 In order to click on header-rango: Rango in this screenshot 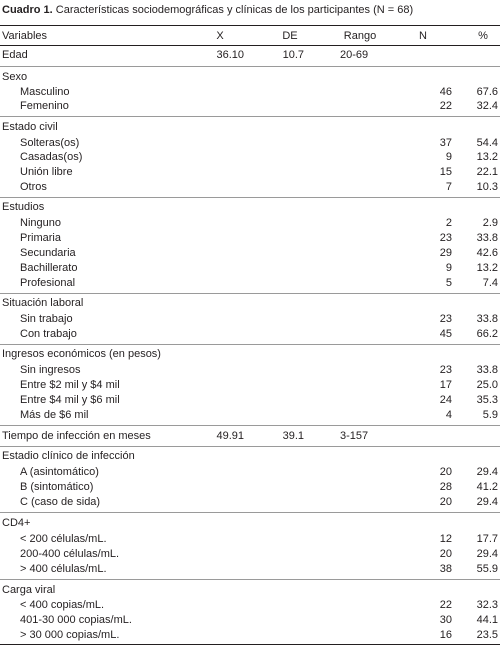, I will do `click(360, 36)`.